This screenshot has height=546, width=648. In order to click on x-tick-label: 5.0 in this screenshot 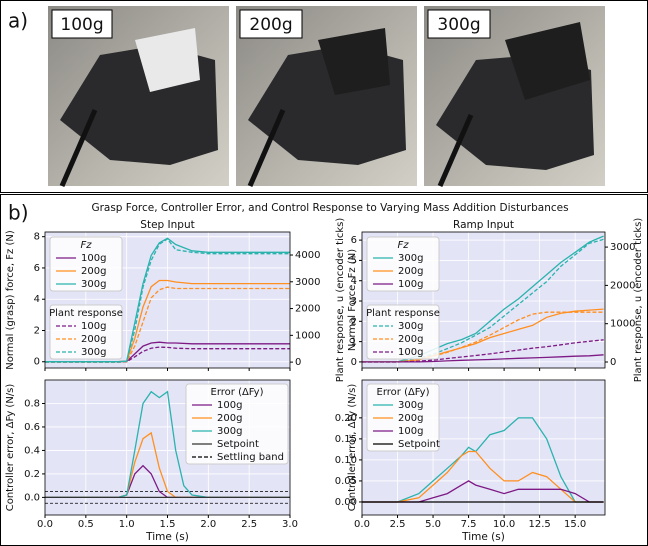, I will do `click(433, 524)`.